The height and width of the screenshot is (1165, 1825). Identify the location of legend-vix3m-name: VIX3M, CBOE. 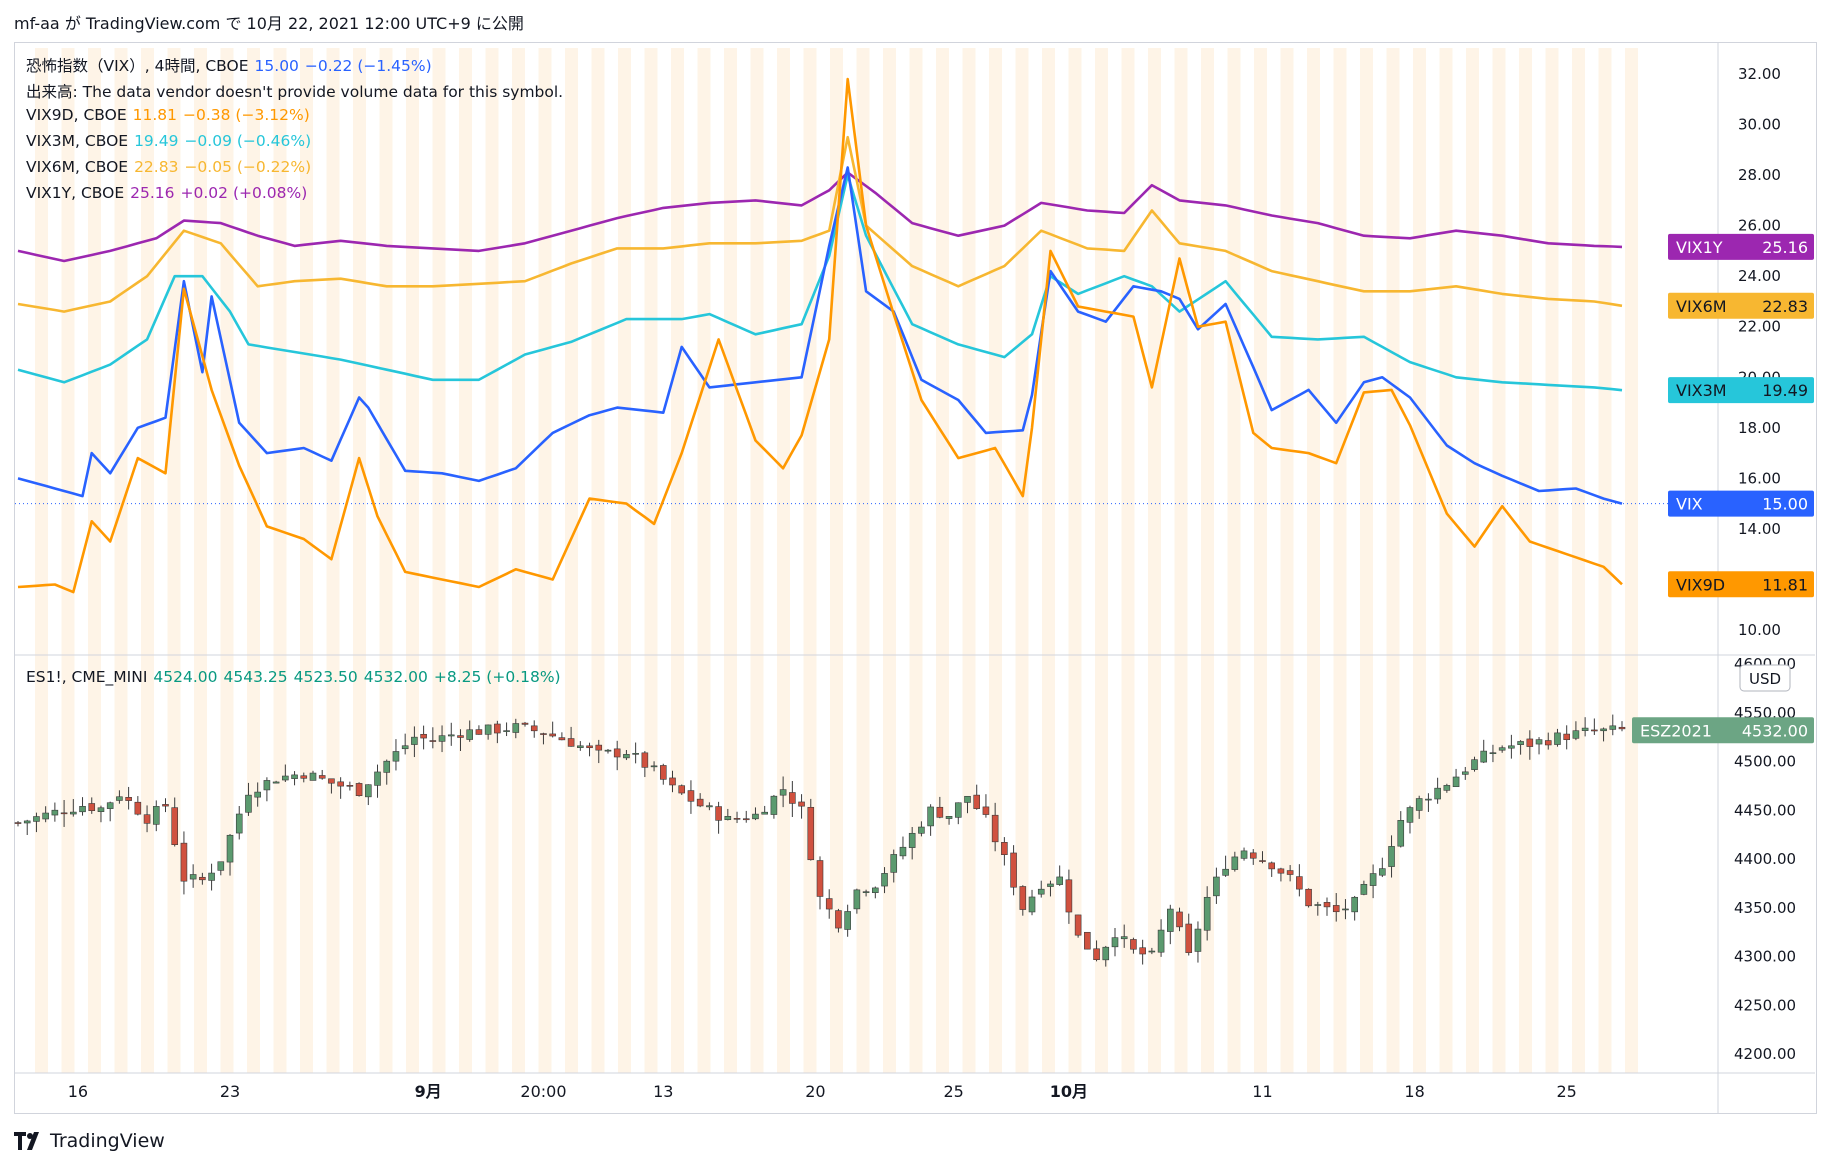
(77, 141).